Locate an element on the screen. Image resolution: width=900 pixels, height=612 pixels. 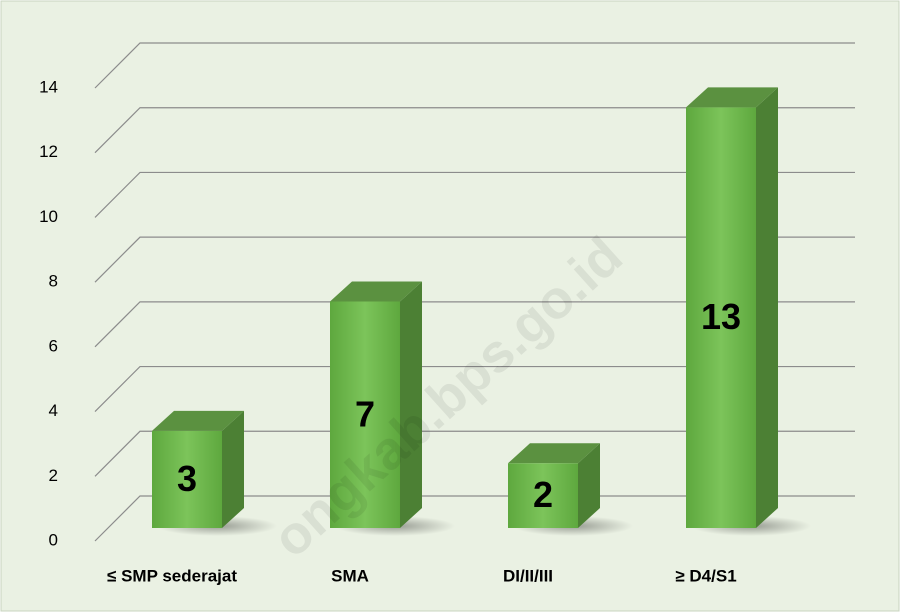
value-label: 2 is located at coordinates (543, 494).